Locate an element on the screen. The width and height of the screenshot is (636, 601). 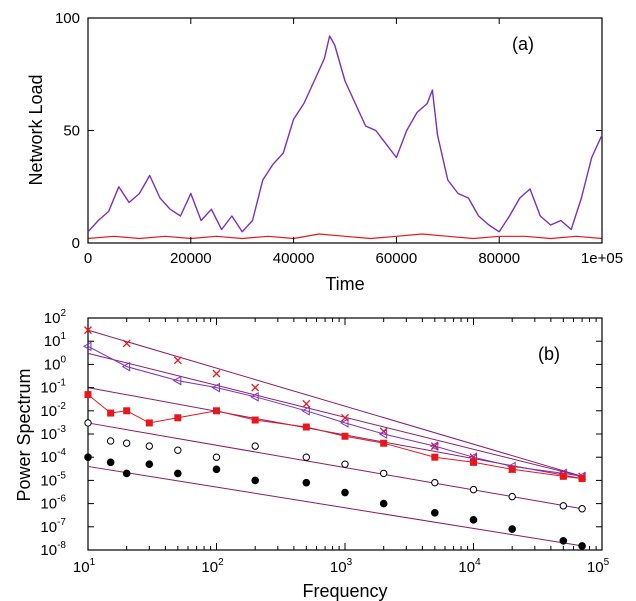
panel-label-a: (a) is located at coordinates (523, 44).